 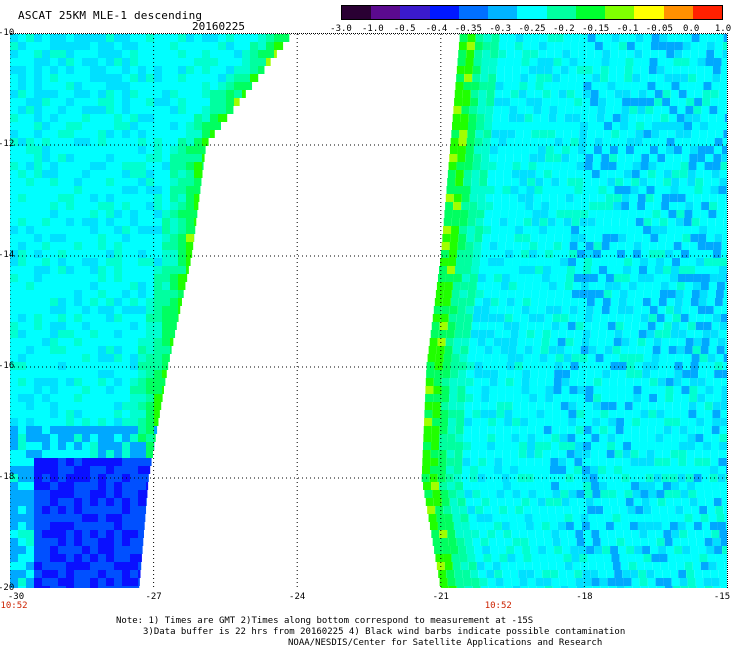 I want to click on color-scale-label: -0.2, so click(x=563, y=29).